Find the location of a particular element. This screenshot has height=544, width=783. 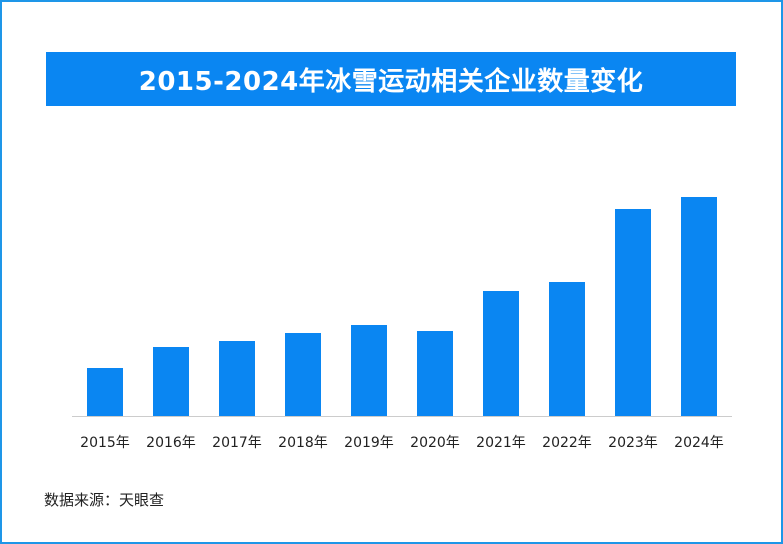

x-tick-label: 2018年 is located at coordinates (303, 443).